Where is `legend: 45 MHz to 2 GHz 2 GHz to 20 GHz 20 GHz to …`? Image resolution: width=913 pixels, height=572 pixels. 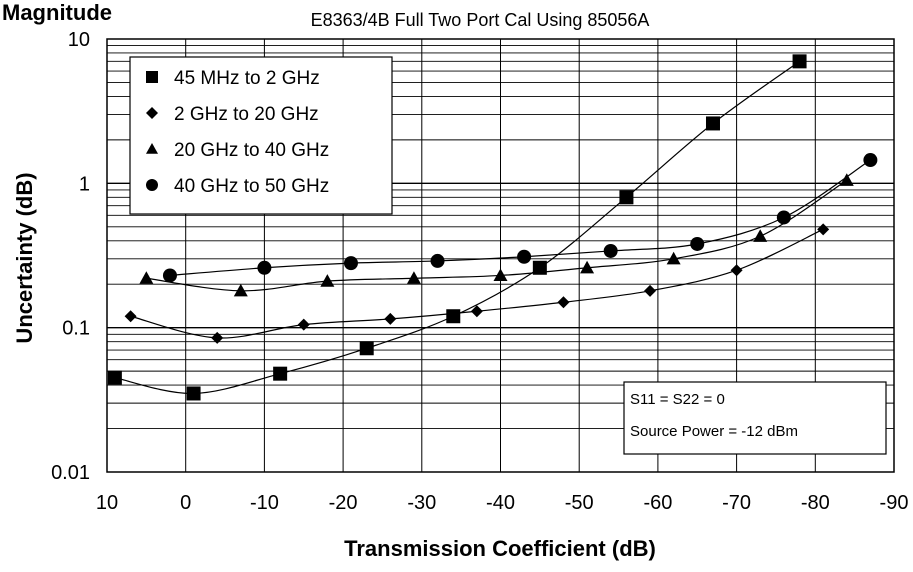
legend: 45 MHz to 2 GHz 2 GHz to 20 GHz 20 GHz to … is located at coordinates (261, 135).